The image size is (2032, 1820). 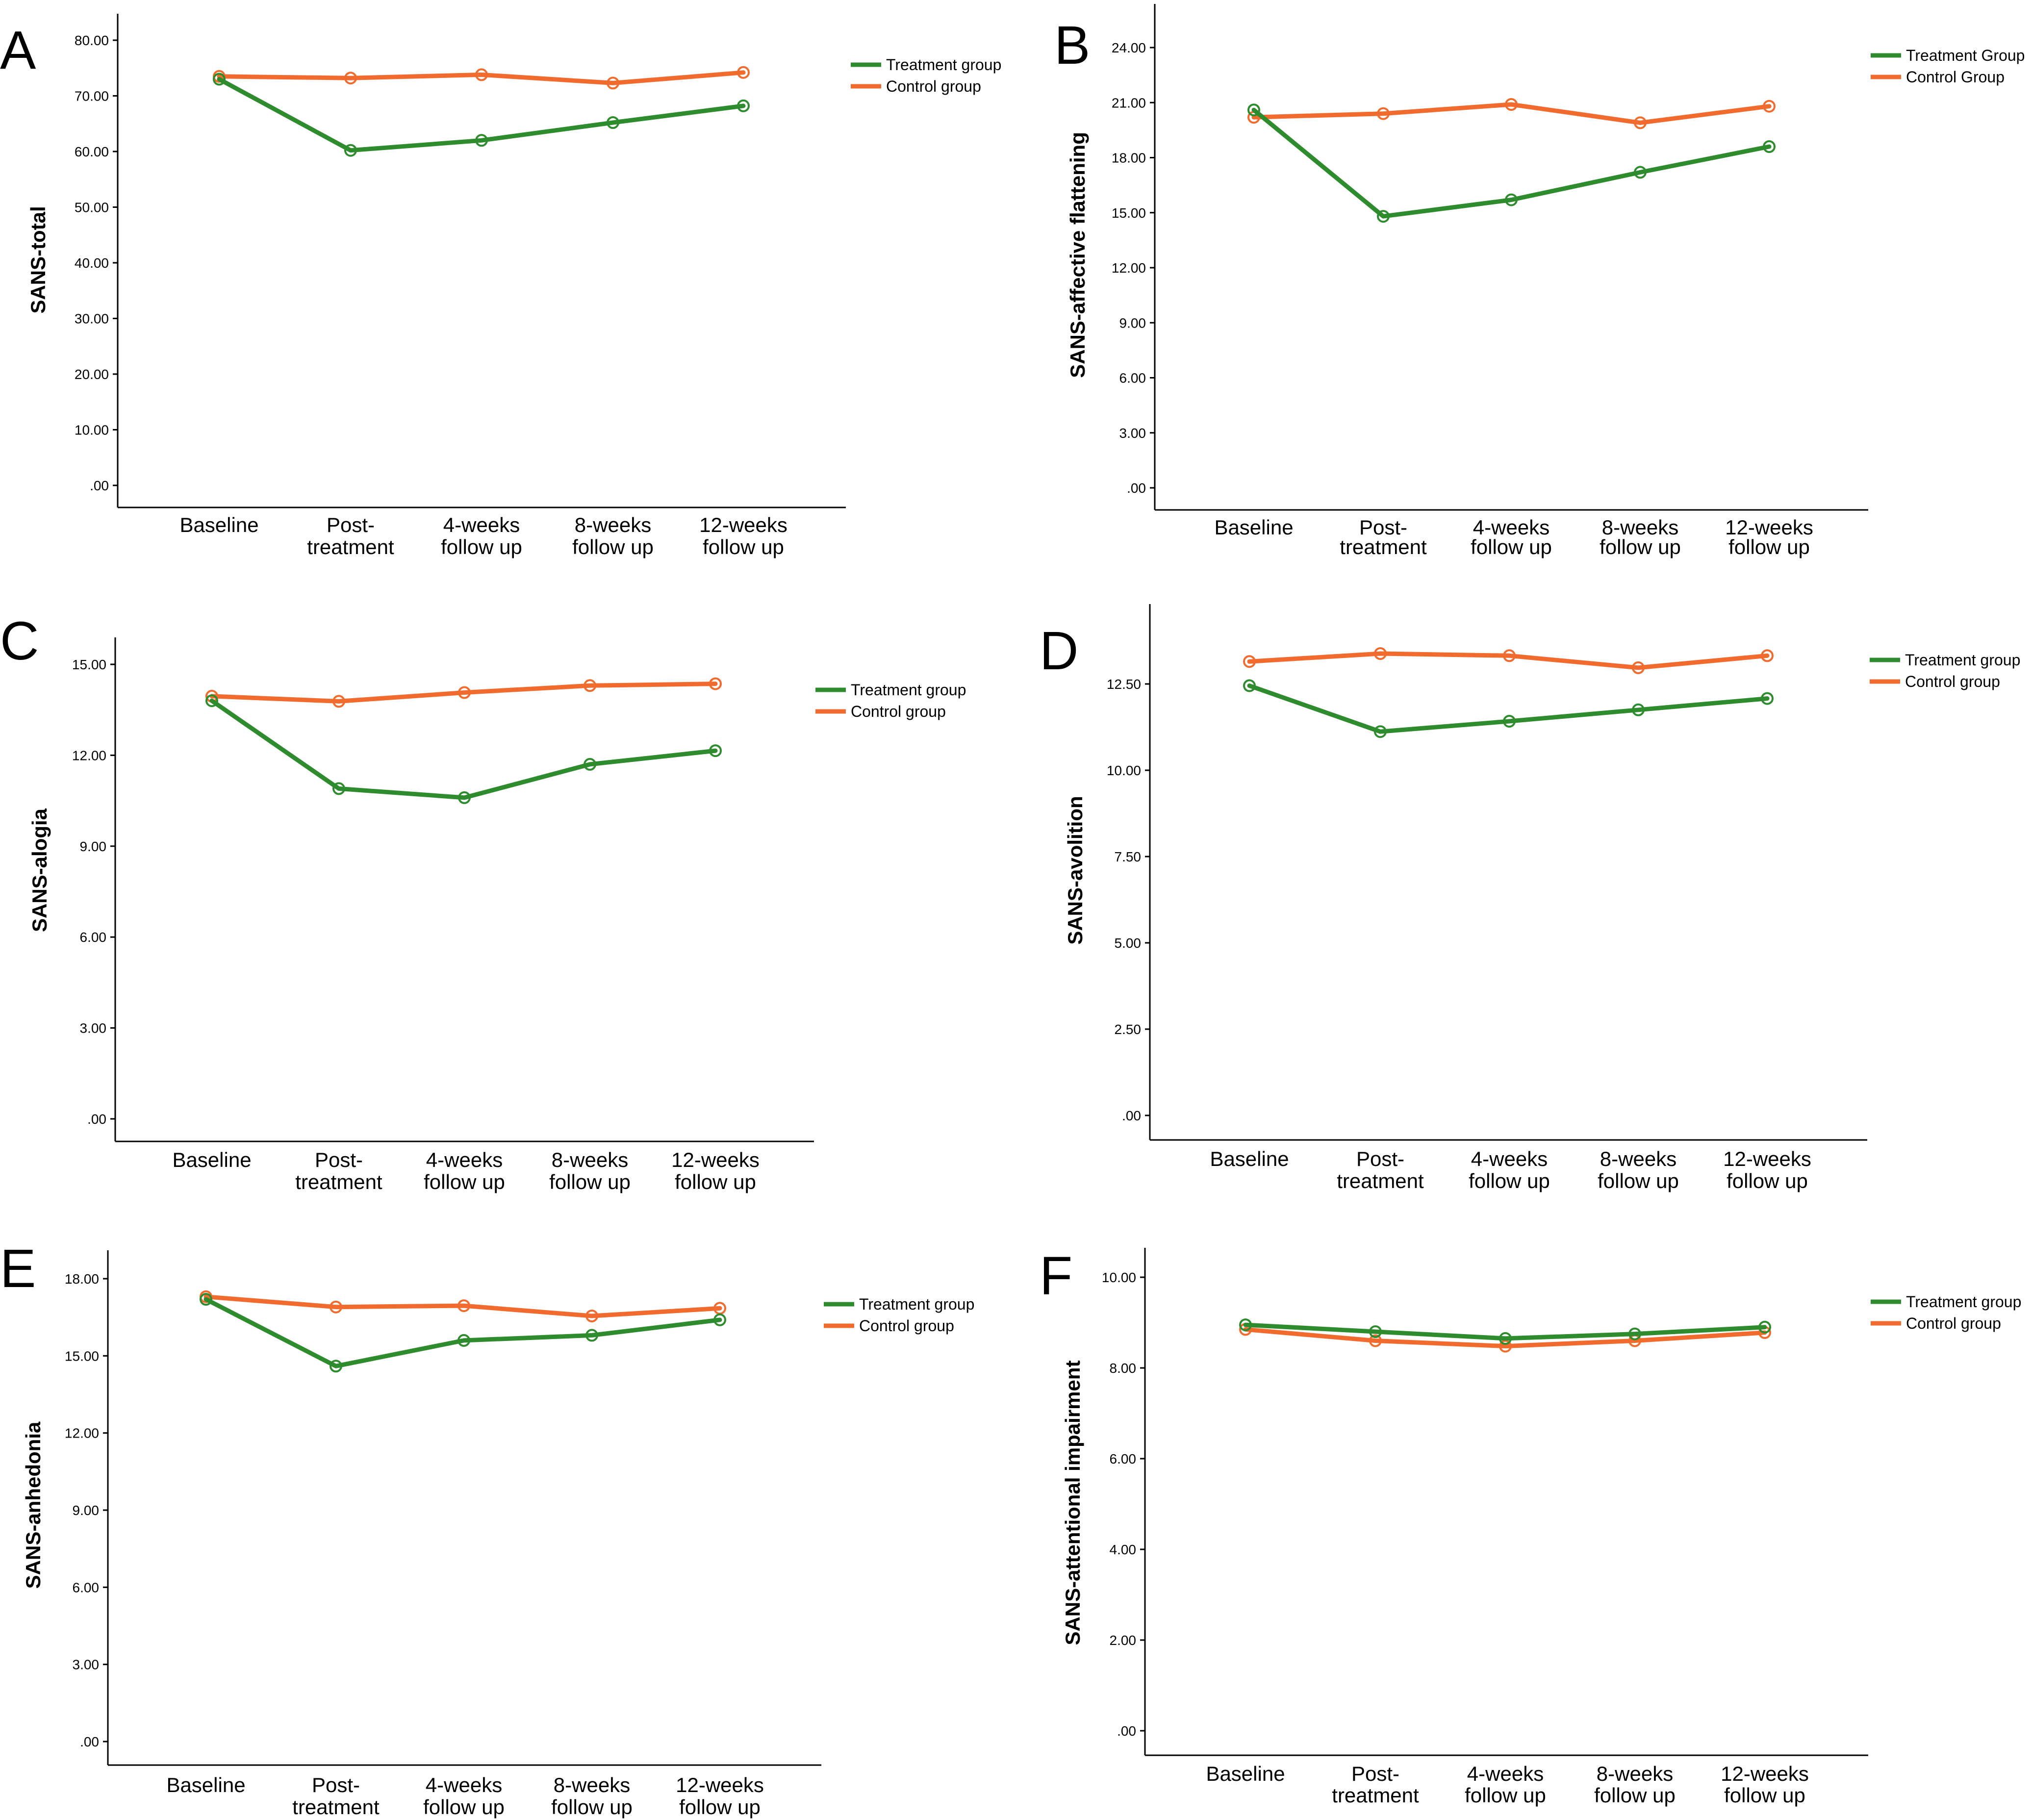 What do you see at coordinates (92, 40) in the screenshot?
I see `y-tick-label: 80.00` at bounding box center [92, 40].